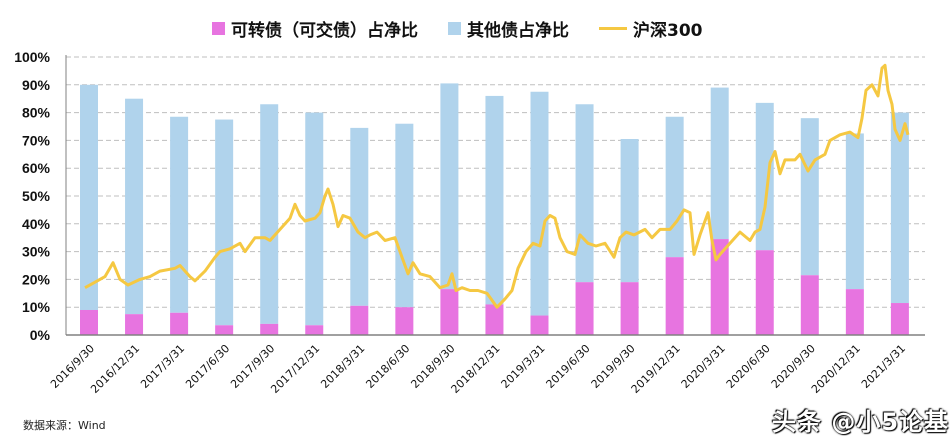  I want to click on x-tick-label: 2019/6/30, so click(568, 366).